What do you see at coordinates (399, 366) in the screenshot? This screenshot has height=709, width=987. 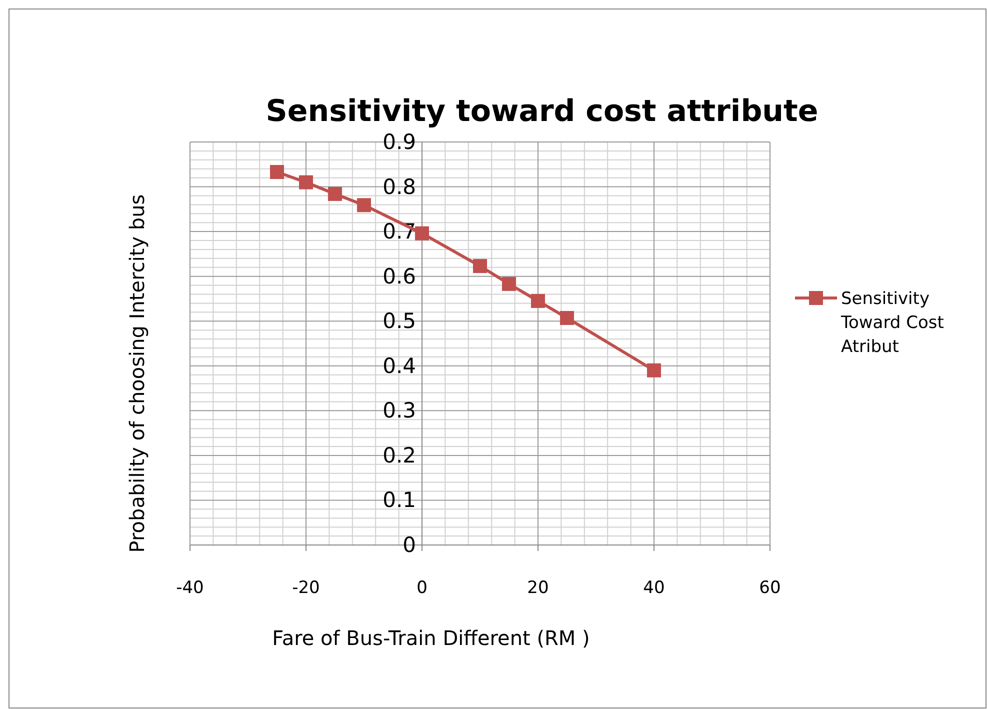 I see `y-tick-label: 0.4` at bounding box center [399, 366].